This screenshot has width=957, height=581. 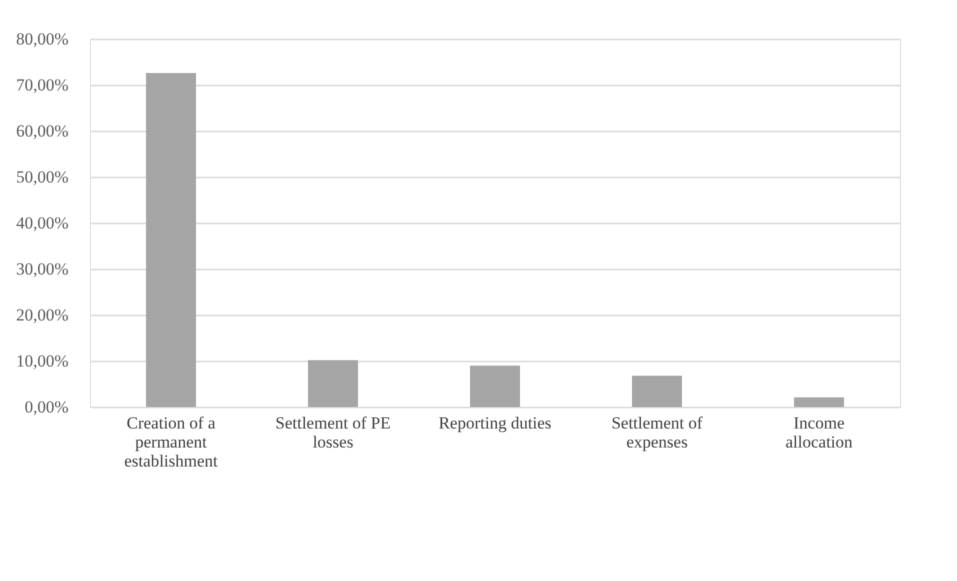 What do you see at coordinates (42, 177) in the screenshot?
I see `y-tick-label: 50,00%` at bounding box center [42, 177].